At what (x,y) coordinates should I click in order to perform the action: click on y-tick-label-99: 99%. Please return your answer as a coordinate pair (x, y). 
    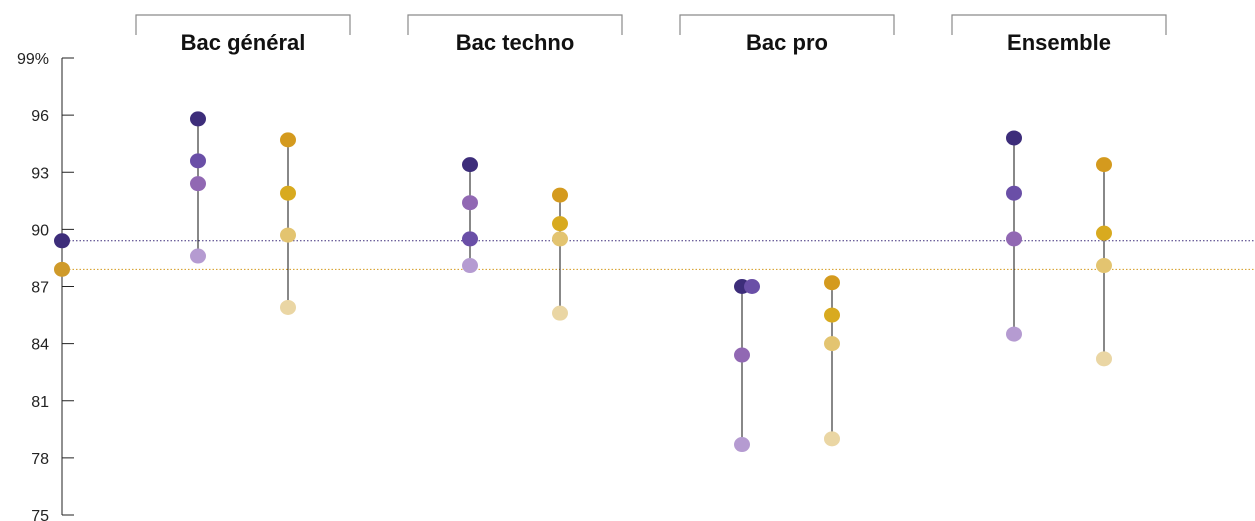
    Looking at the image, I should click on (33, 59).